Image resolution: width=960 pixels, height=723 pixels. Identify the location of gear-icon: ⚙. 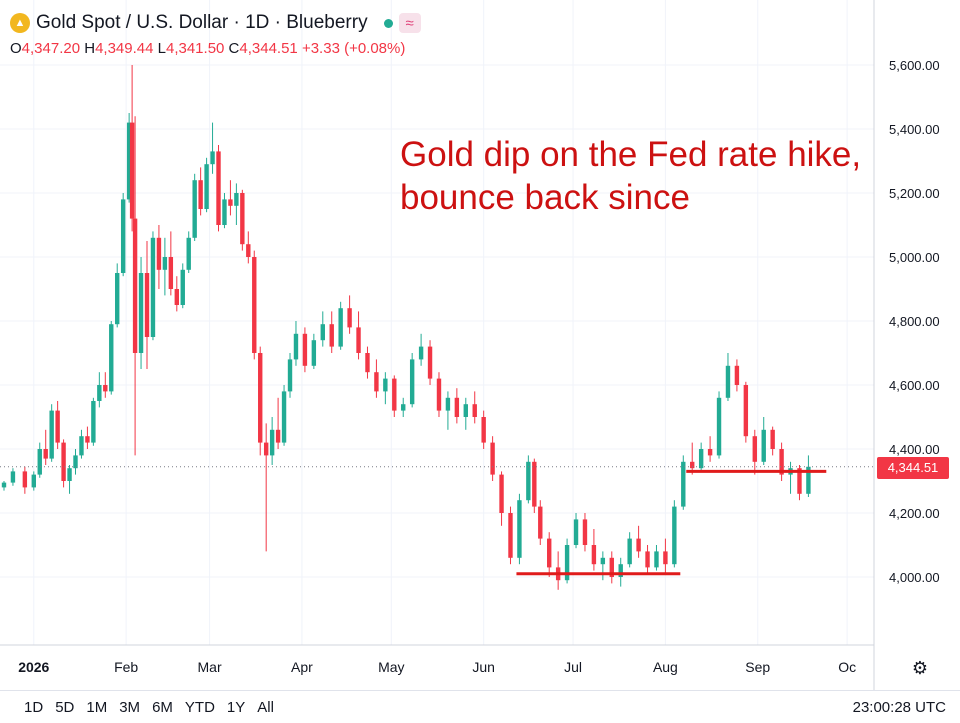
(920, 668).